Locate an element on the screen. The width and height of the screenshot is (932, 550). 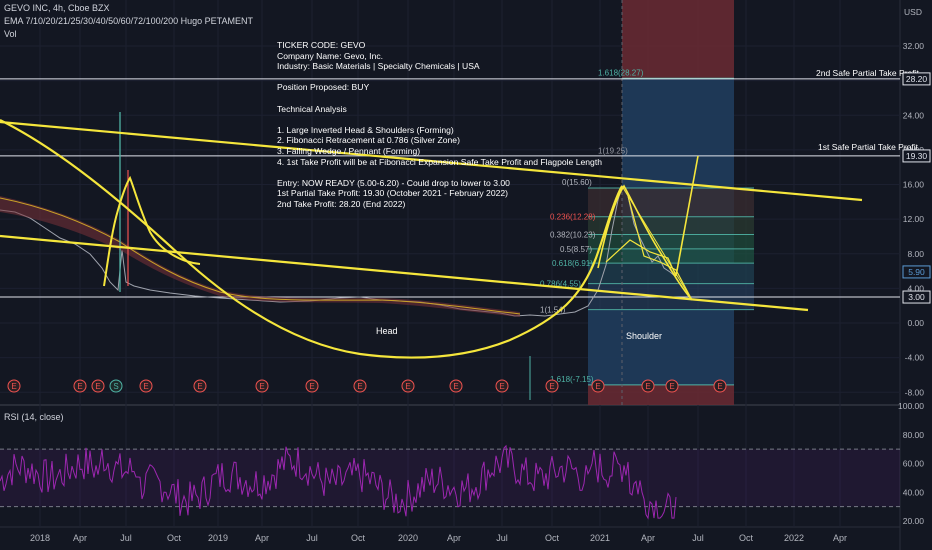
neckline-trendline is located at coordinates (404, 273).